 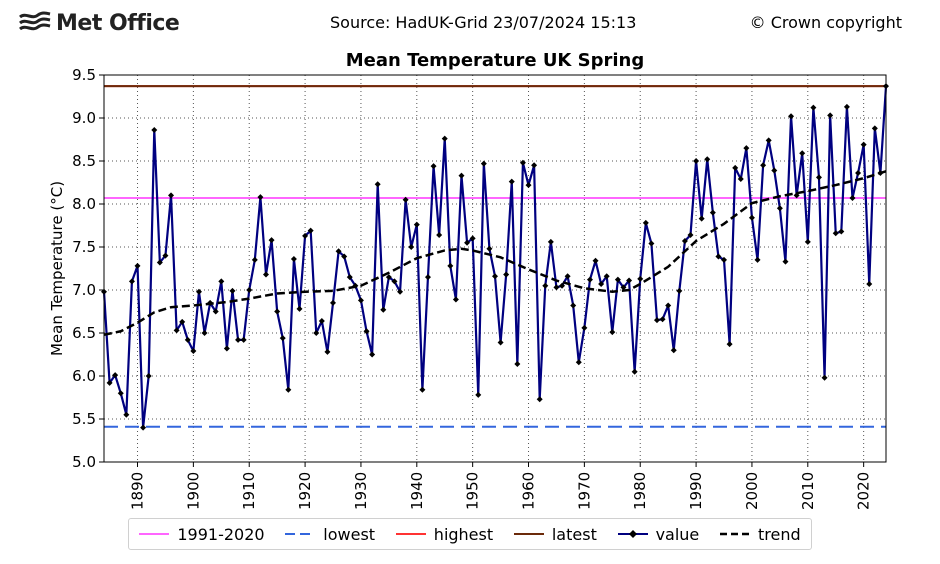 I want to click on legend-item-trend: trend, so click(x=760, y=534).